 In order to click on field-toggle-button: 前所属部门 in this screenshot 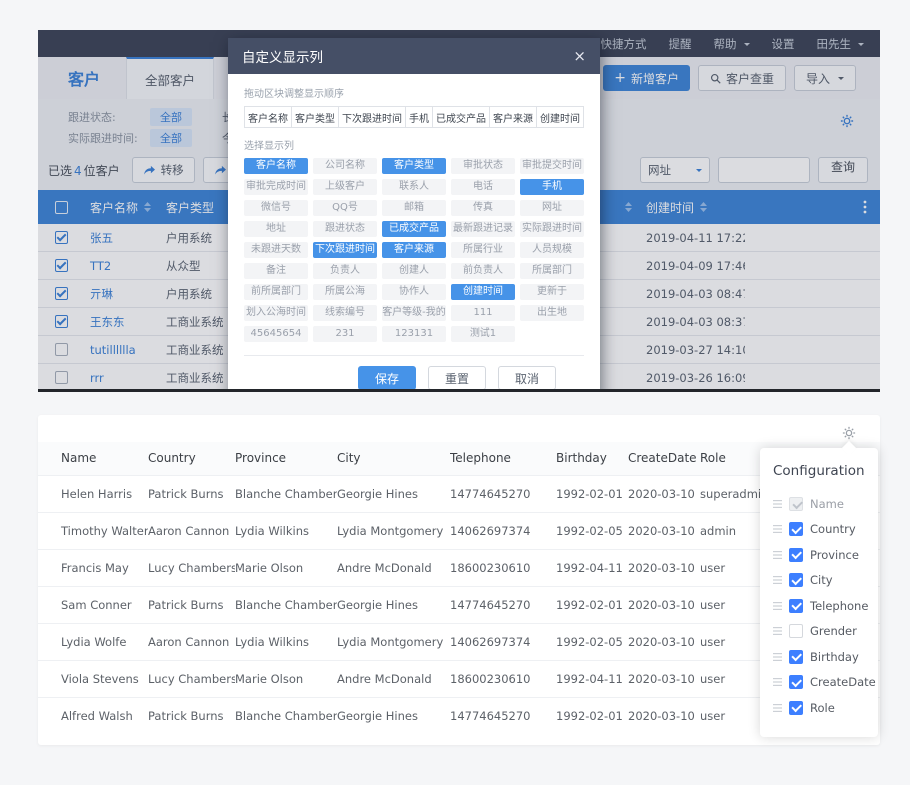, I will do `click(276, 292)`.